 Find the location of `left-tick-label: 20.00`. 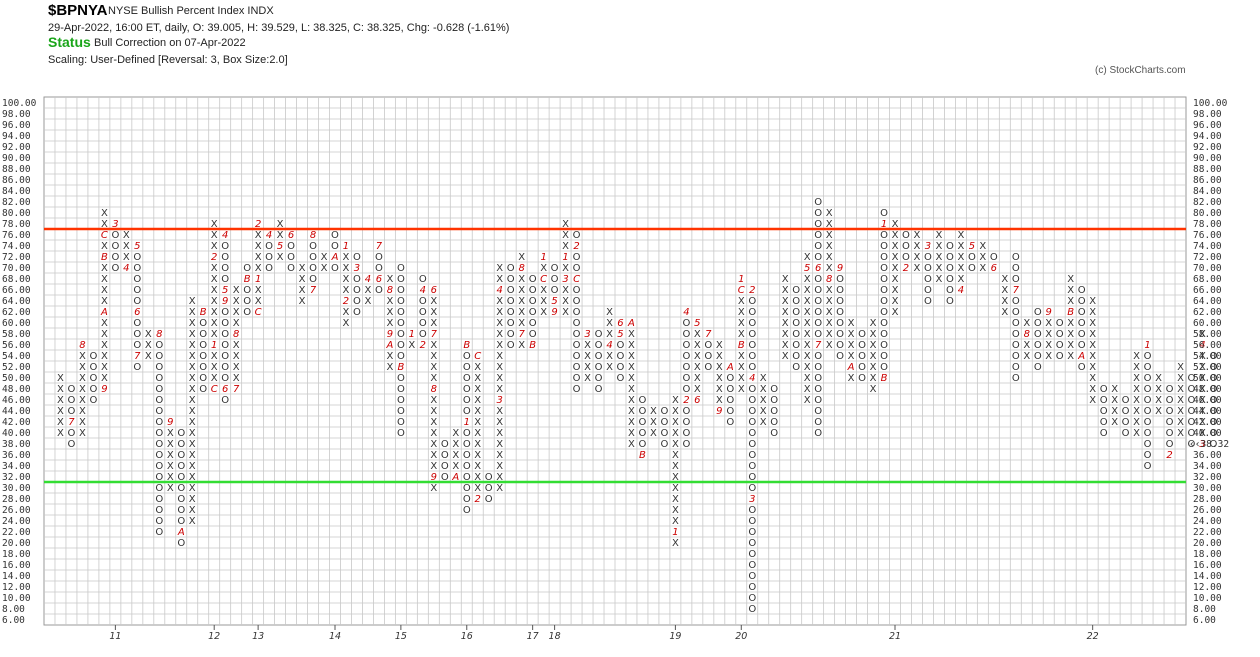

left-tick-label: 20.00 is located at coordinates (16, 543).